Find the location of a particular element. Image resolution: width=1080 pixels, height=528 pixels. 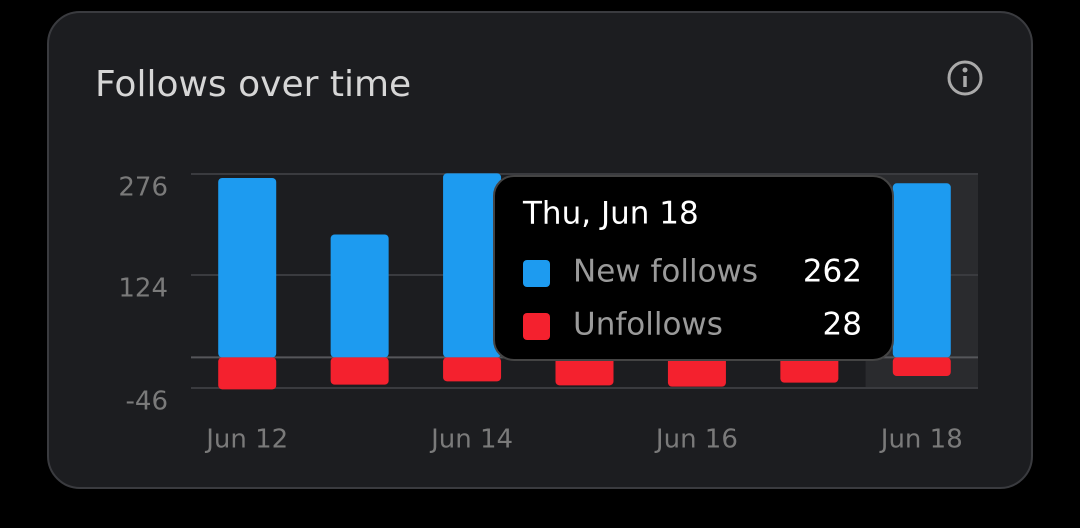

x-tick-label: Jun 18 is located at coordinates (921, 440).